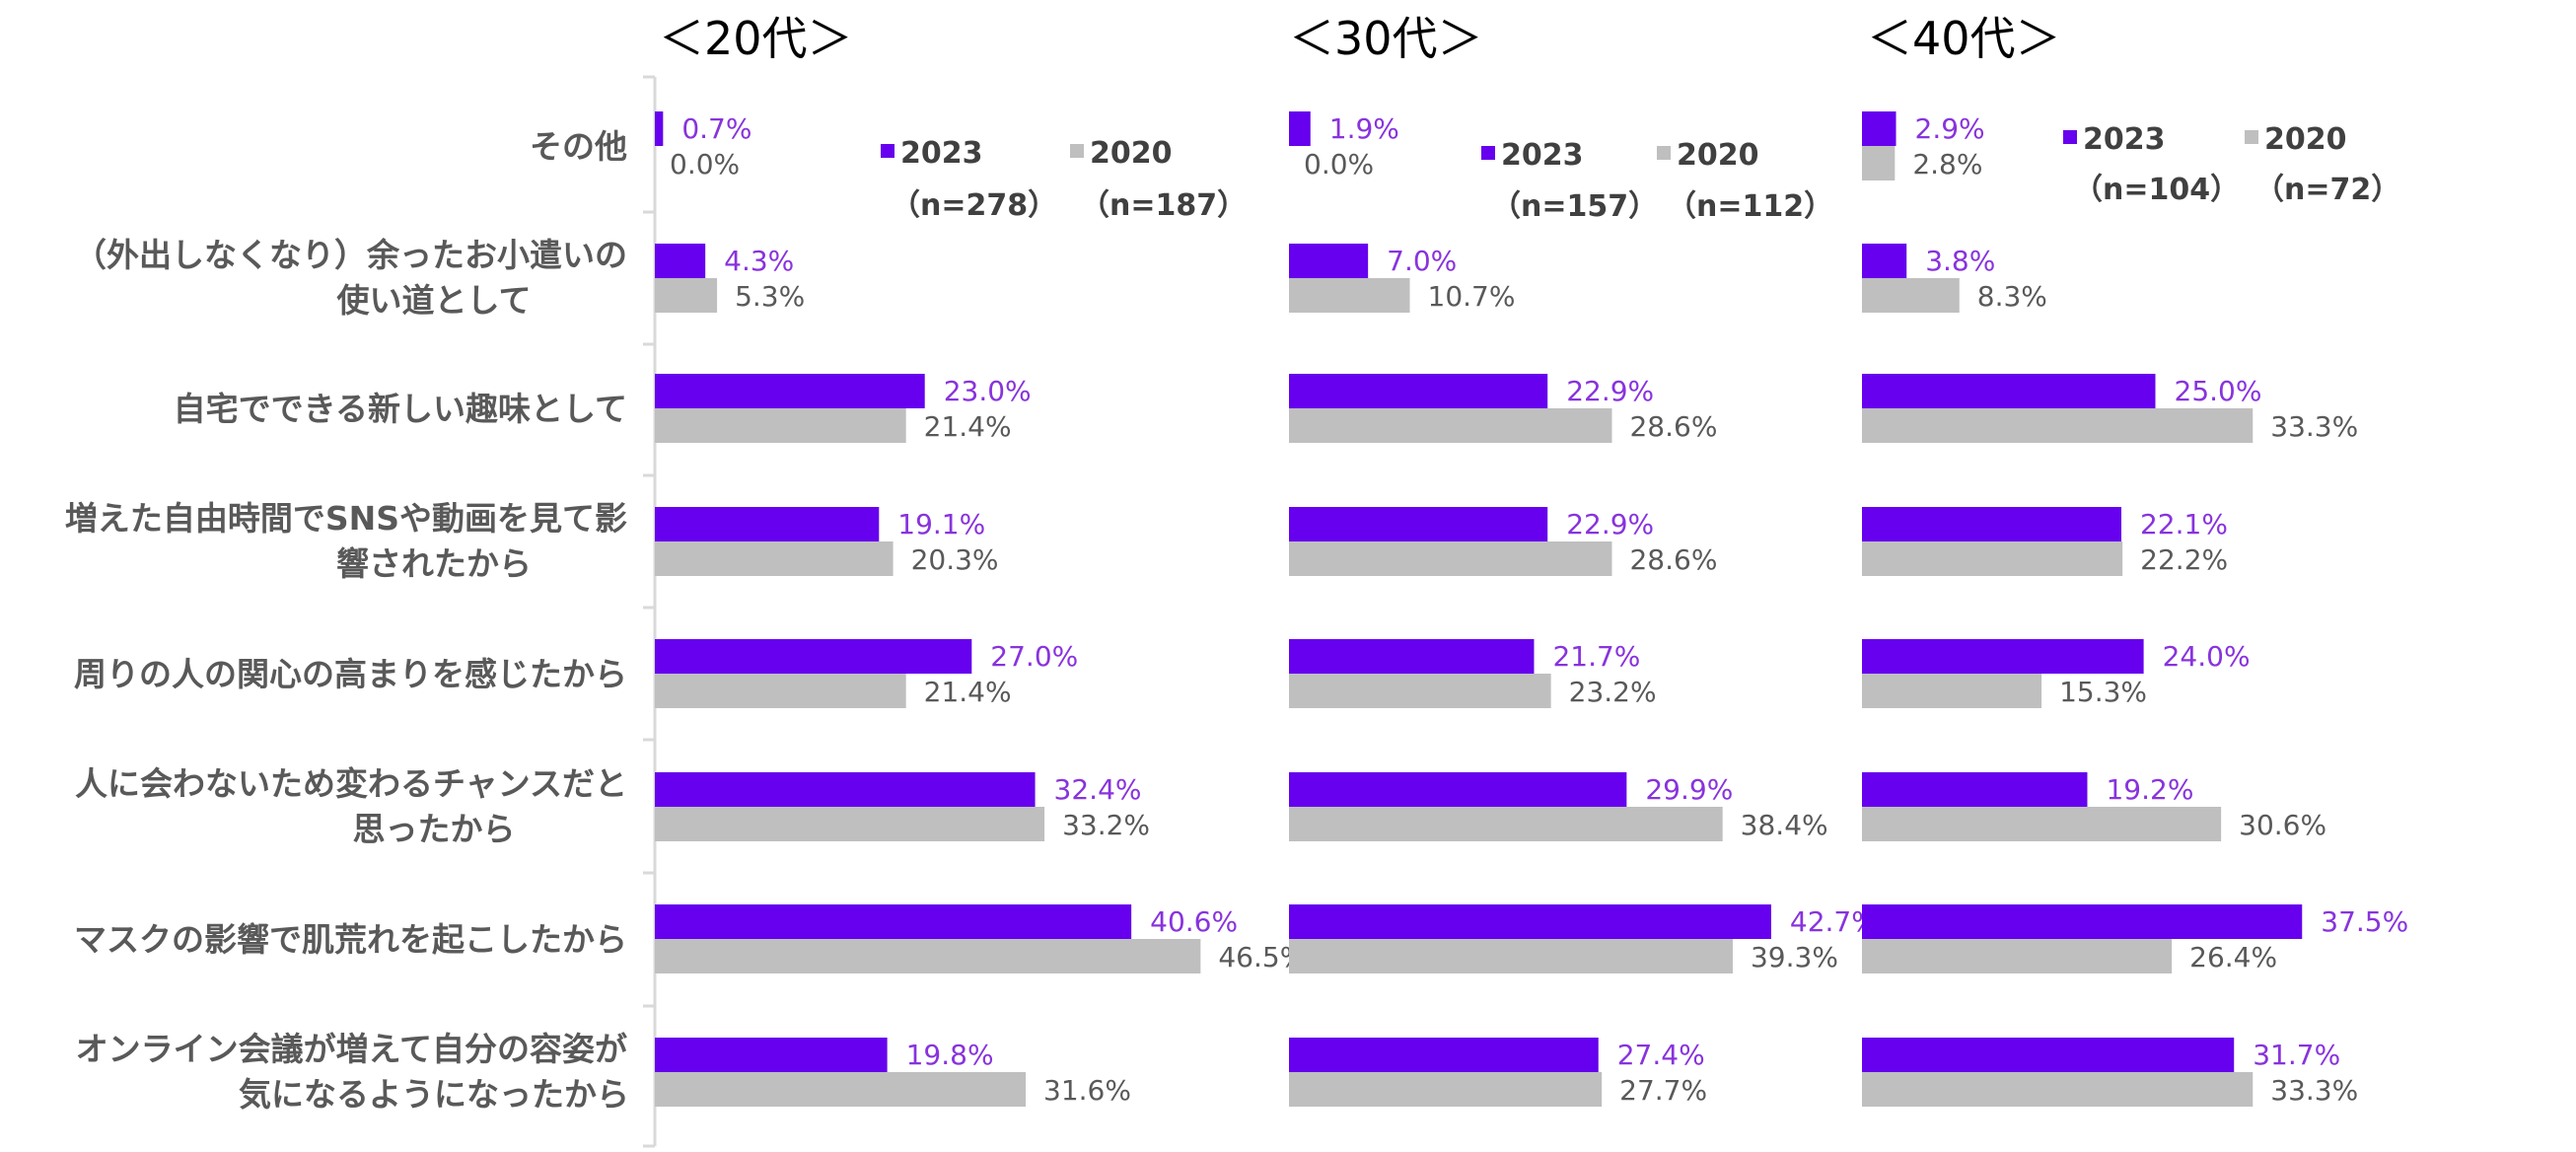  Describe the element at coordinates (351, 1049) in the screenshot. I see `category-label-line-1: オンライン会議が増えて自分の容姿が` at that location.